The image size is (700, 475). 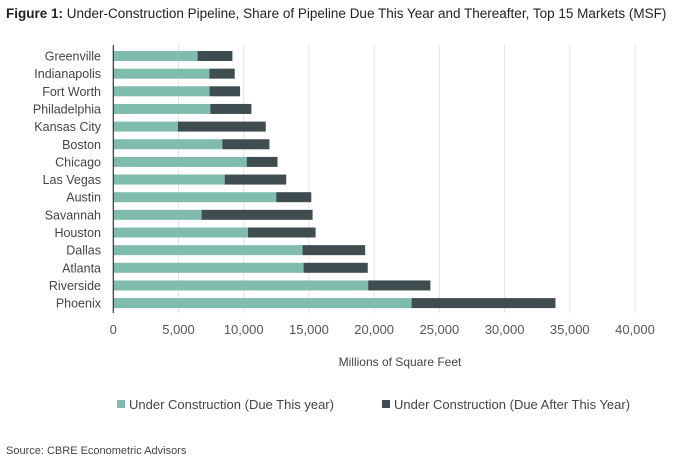 I want to click on y-tick-label: Savannah, so click(x=73, y=215).